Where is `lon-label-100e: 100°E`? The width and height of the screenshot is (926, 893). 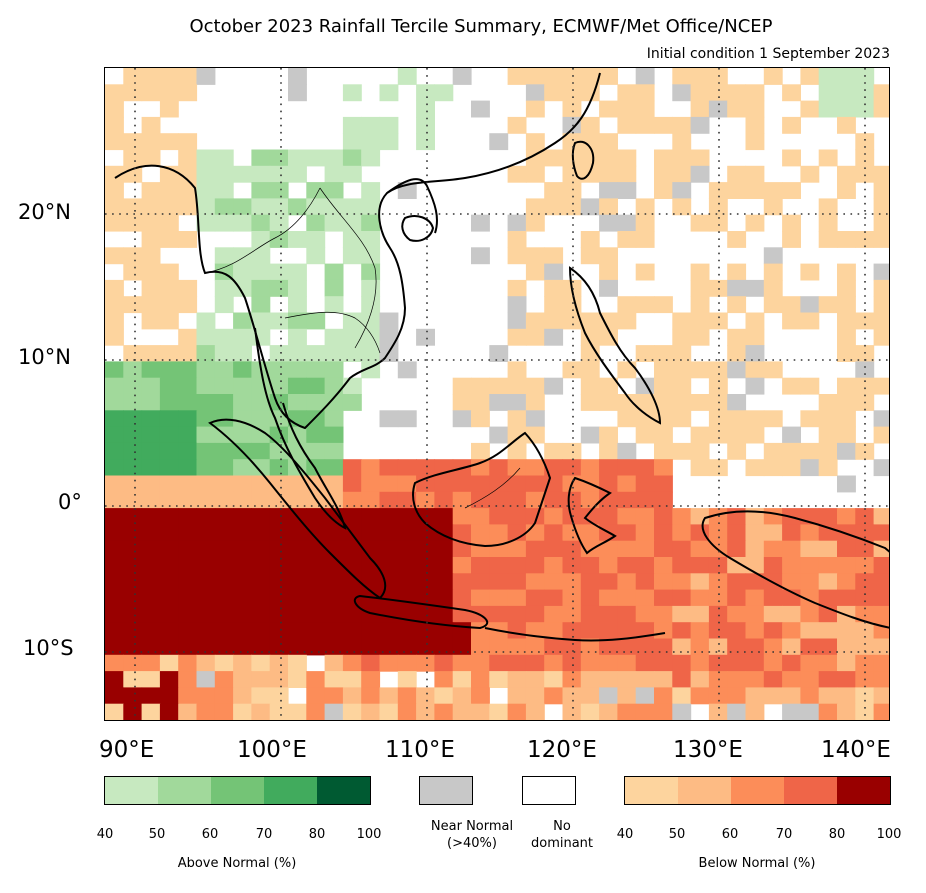 lon-label-100e: 100°E is located at coordinates (272, 750).